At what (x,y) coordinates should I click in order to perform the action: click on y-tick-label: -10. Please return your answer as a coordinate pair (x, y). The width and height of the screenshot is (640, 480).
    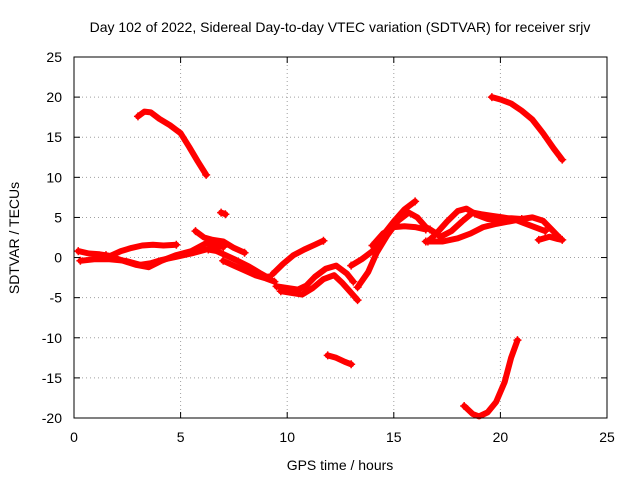
    Looking at the image, I should click on (52, 338).